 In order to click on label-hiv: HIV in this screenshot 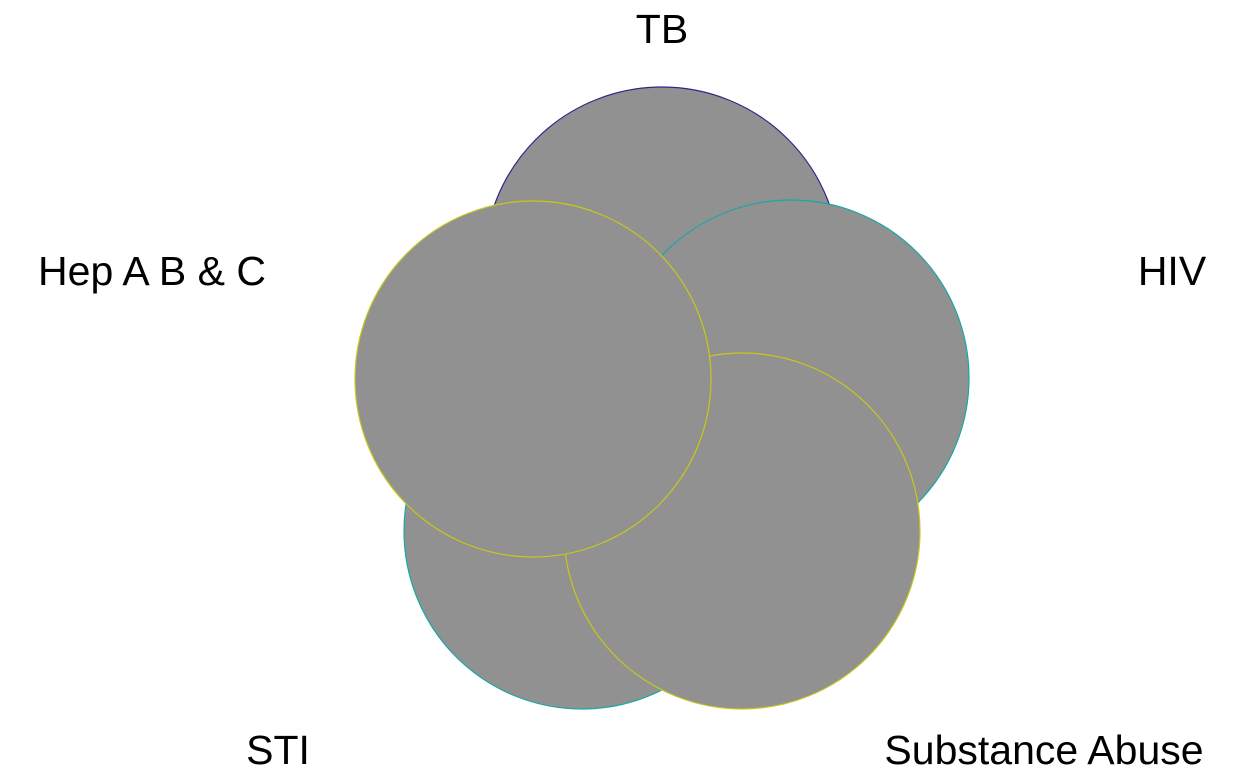, I will do `click(1172, 271)`.